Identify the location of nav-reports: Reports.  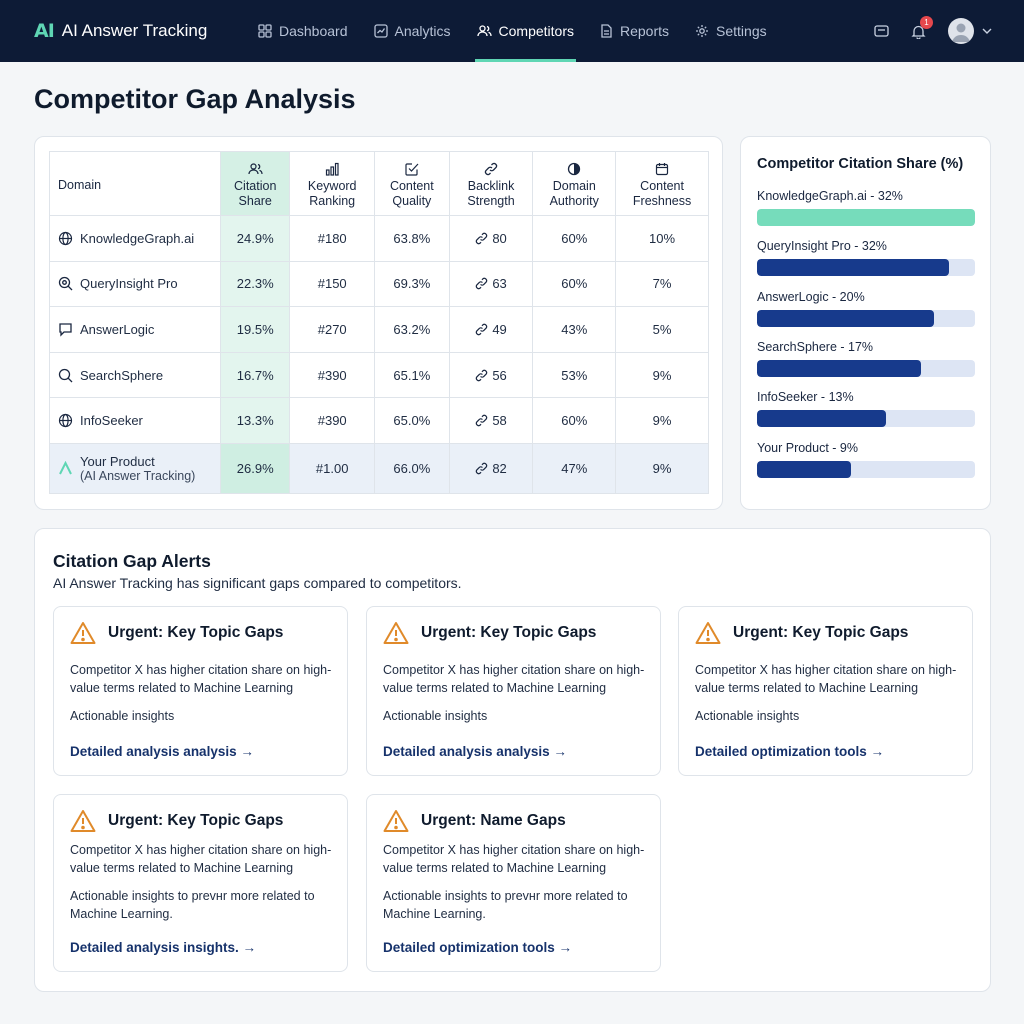
(634, 31).